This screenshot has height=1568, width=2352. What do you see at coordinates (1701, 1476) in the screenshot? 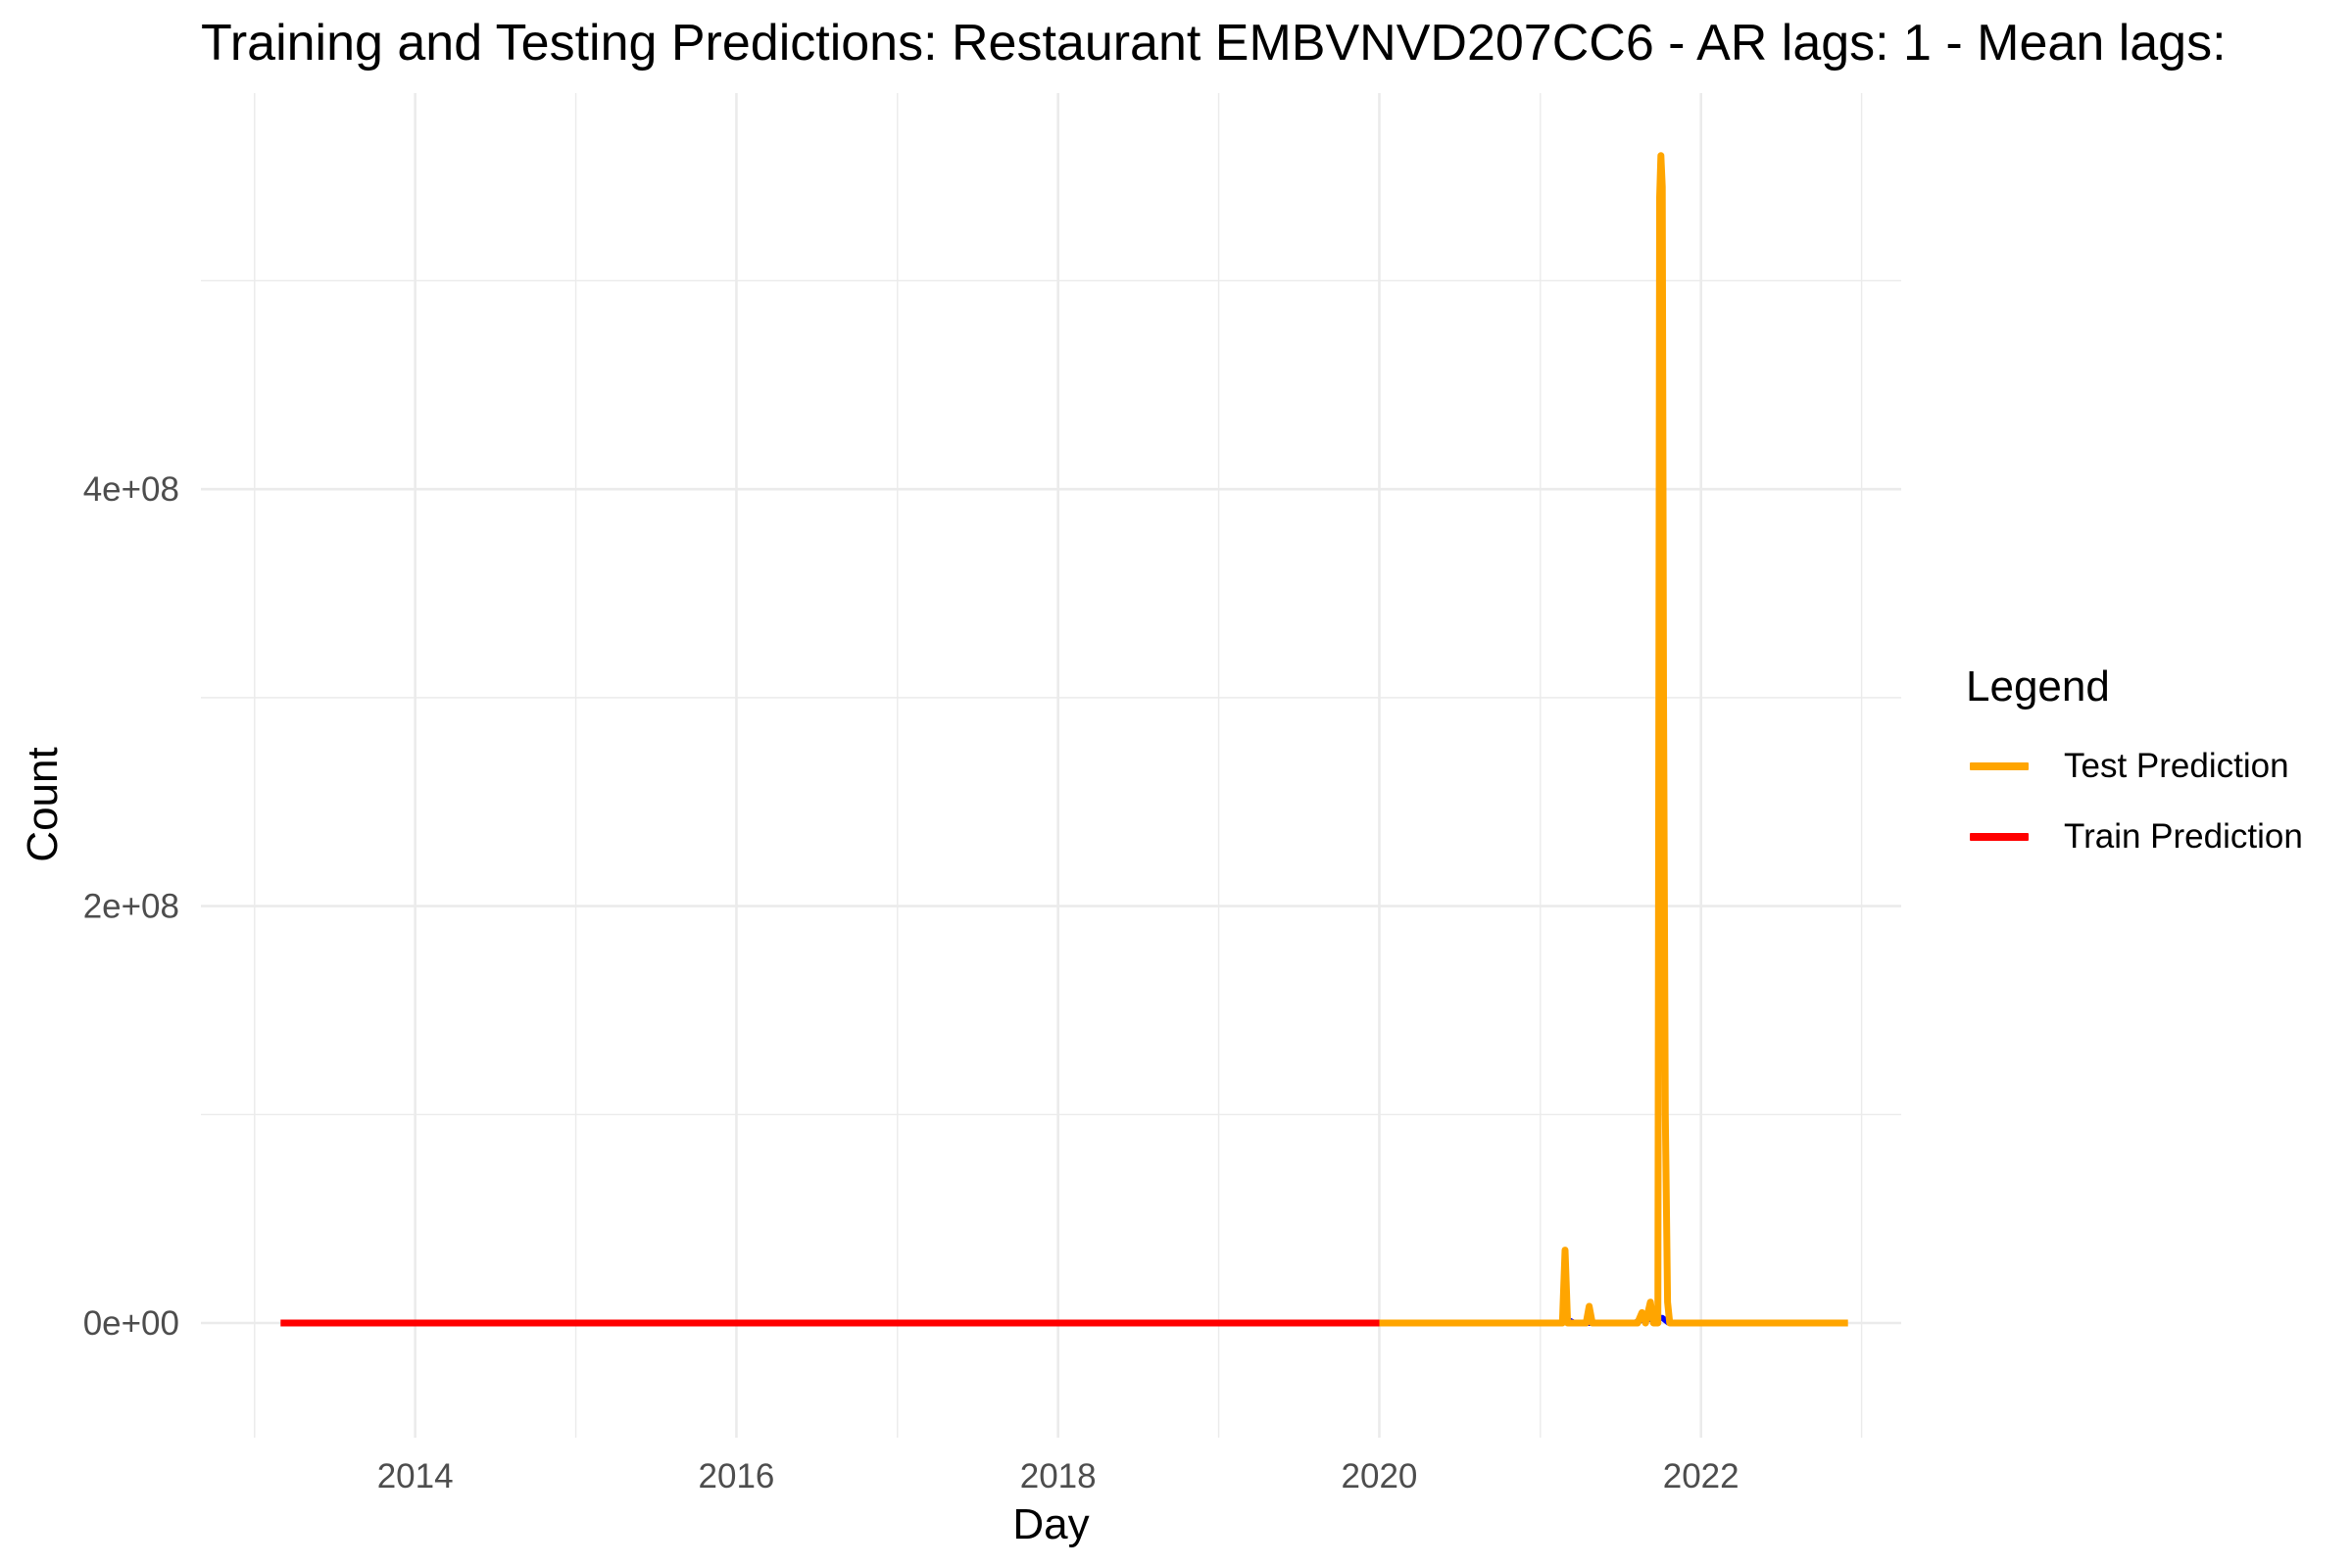
I see `x-tick-label: 2022` at bounding box center [1701, 1476].